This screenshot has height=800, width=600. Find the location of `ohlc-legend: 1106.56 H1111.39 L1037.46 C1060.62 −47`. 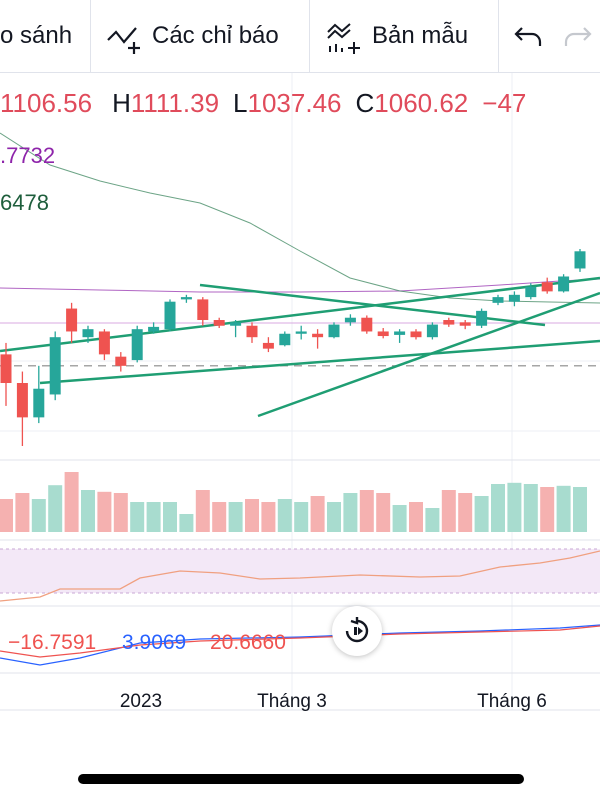

ohlc-legend: 1106.56 H1111.39 L1037.46 C1060.62 −47 is located at coordinates (270, 106).